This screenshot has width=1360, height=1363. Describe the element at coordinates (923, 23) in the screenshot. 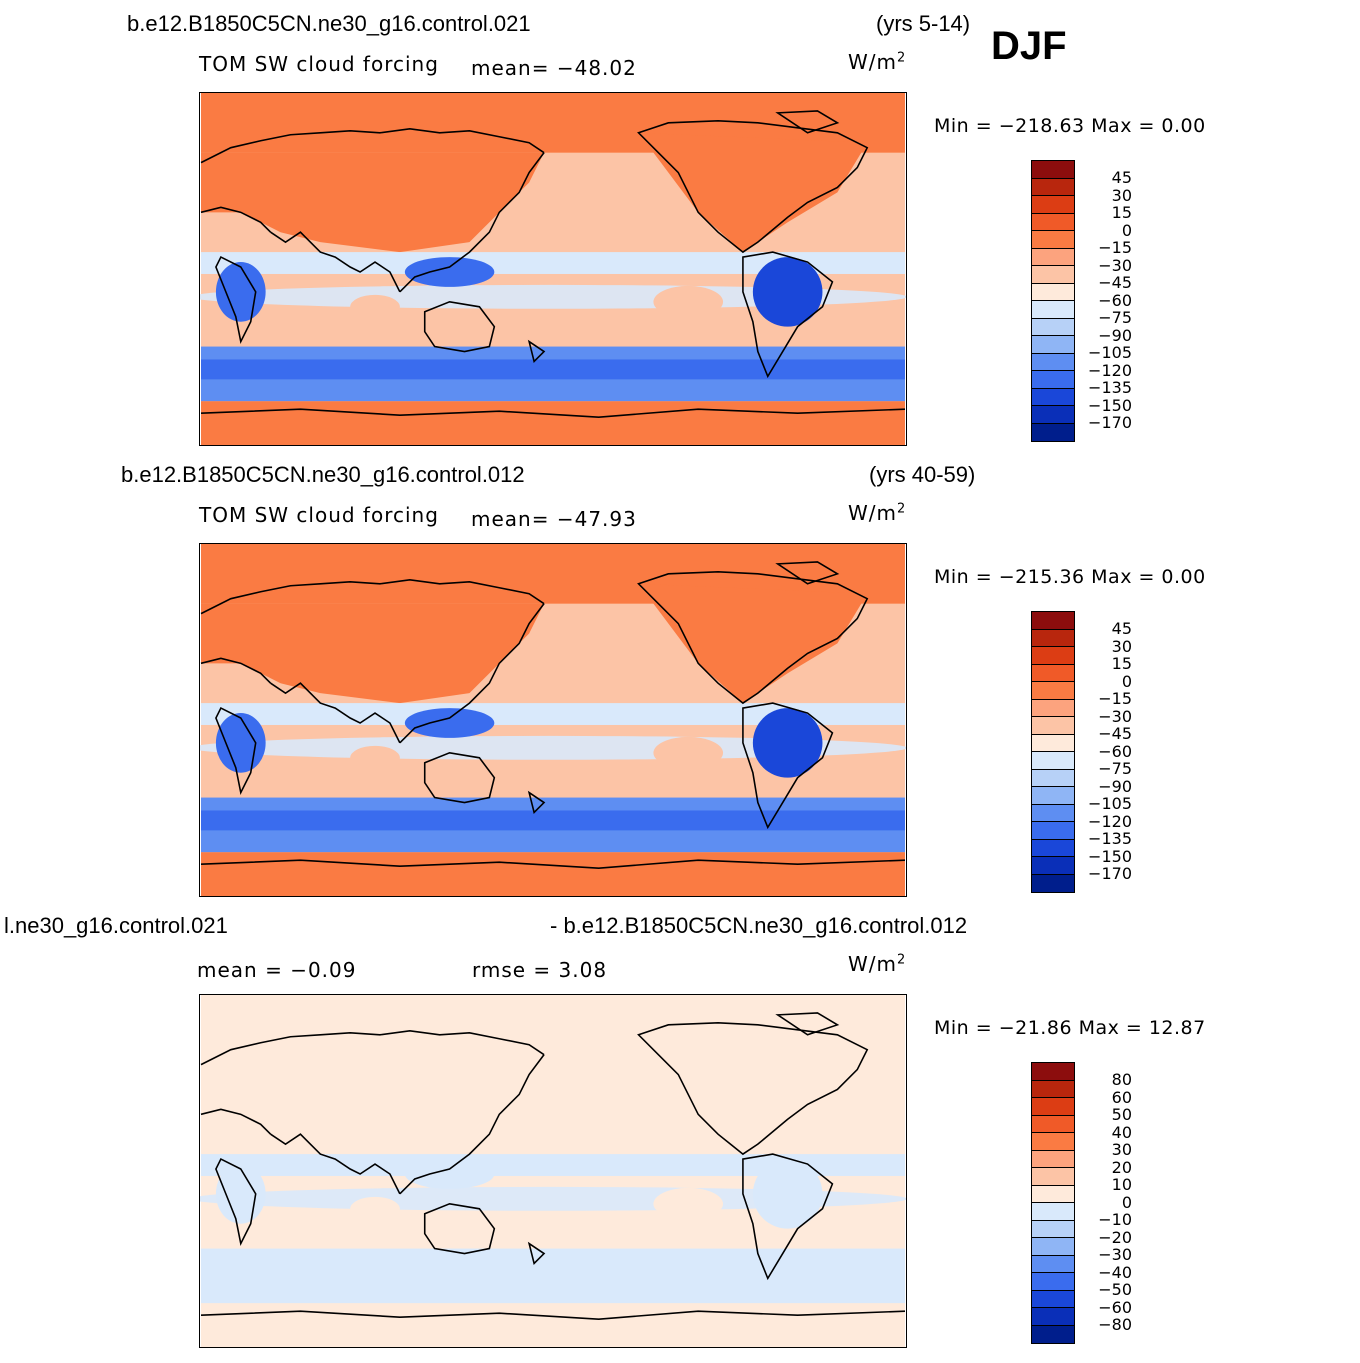

I see `years-label: (yrs 5-14)` at that location.